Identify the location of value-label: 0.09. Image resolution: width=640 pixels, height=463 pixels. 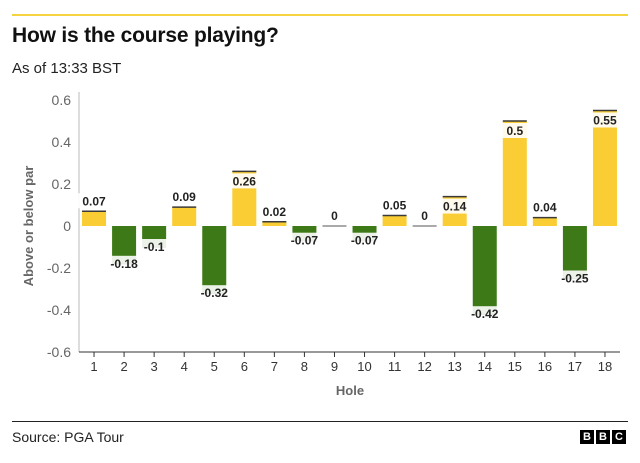
(185, 197).